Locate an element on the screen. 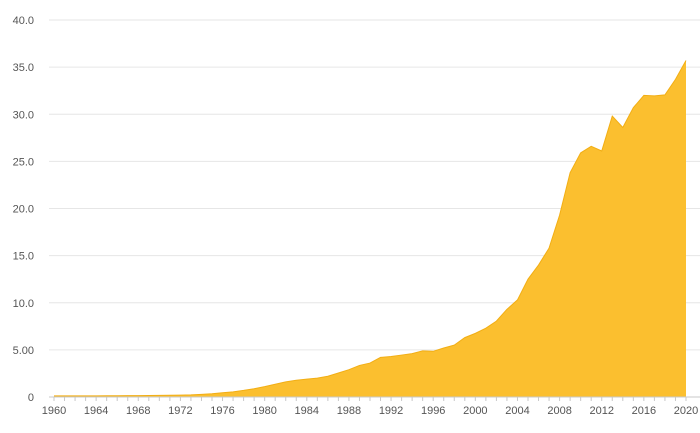  y-tick-label: 10.0 is located at coordinates (23, 304).